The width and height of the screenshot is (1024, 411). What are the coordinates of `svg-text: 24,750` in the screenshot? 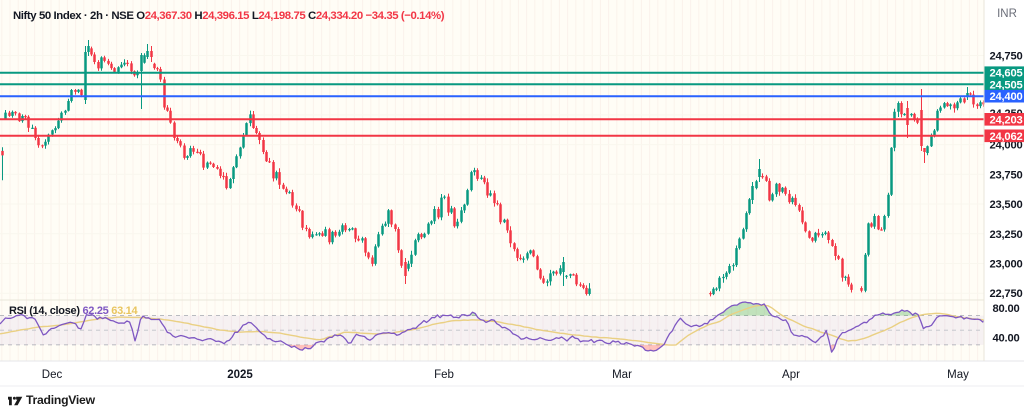 It's located at (1005, 57).